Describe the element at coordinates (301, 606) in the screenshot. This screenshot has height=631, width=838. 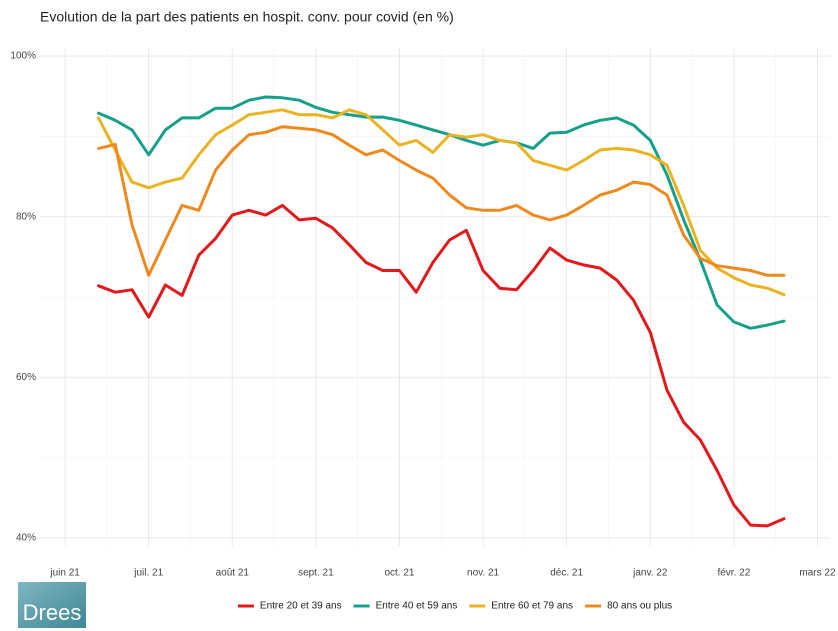
I see `legend-label: Entre 20 et 39 ans` at that location.